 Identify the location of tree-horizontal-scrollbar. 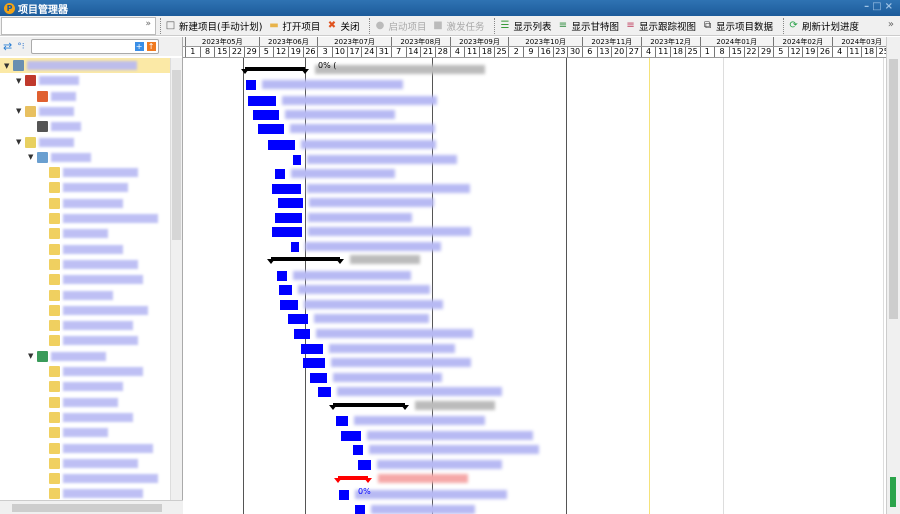
(91, 507).